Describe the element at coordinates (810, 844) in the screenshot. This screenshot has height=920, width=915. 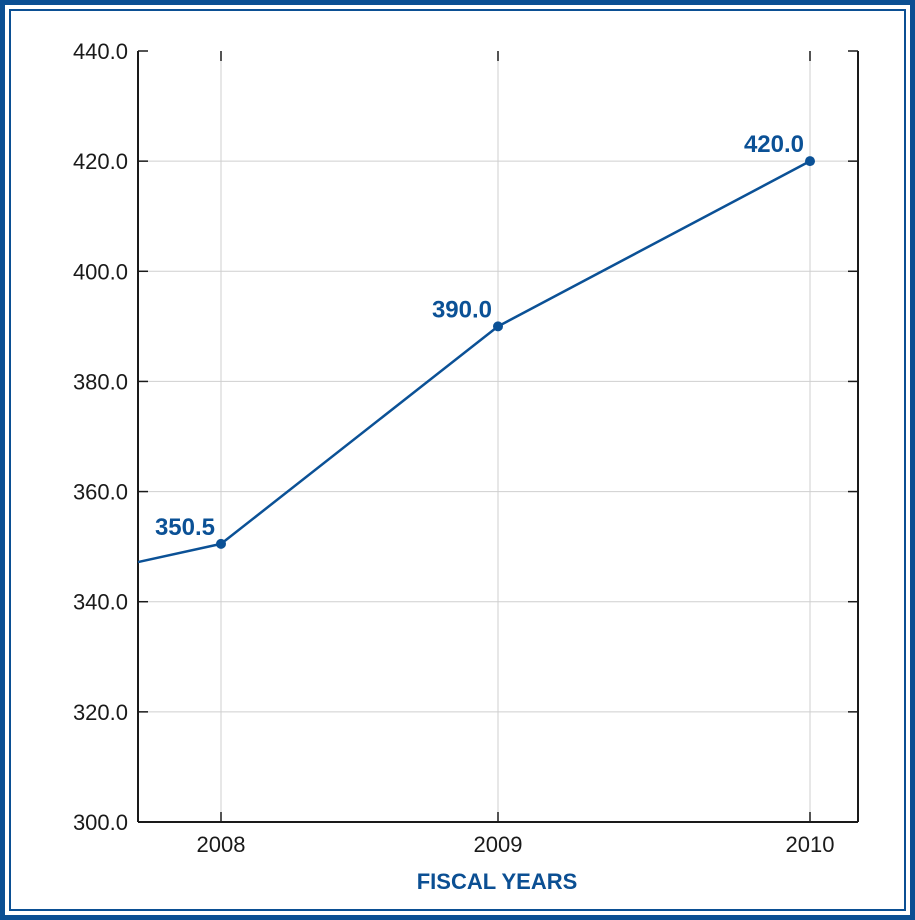
I see `x-tick-label: 2010` at that location.